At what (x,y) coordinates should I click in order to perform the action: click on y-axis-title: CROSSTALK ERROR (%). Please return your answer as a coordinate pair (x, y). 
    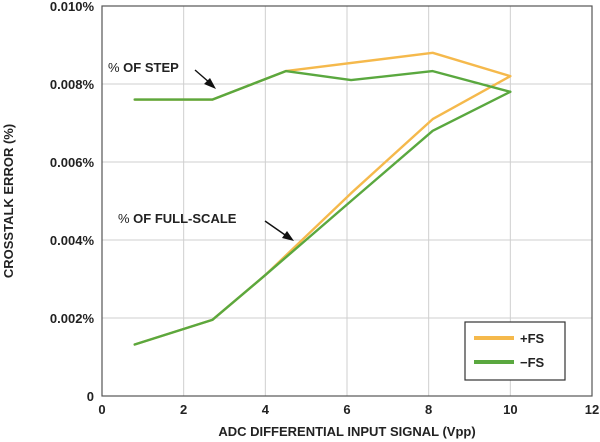
    Looking at the image, I should click on (8, 201).